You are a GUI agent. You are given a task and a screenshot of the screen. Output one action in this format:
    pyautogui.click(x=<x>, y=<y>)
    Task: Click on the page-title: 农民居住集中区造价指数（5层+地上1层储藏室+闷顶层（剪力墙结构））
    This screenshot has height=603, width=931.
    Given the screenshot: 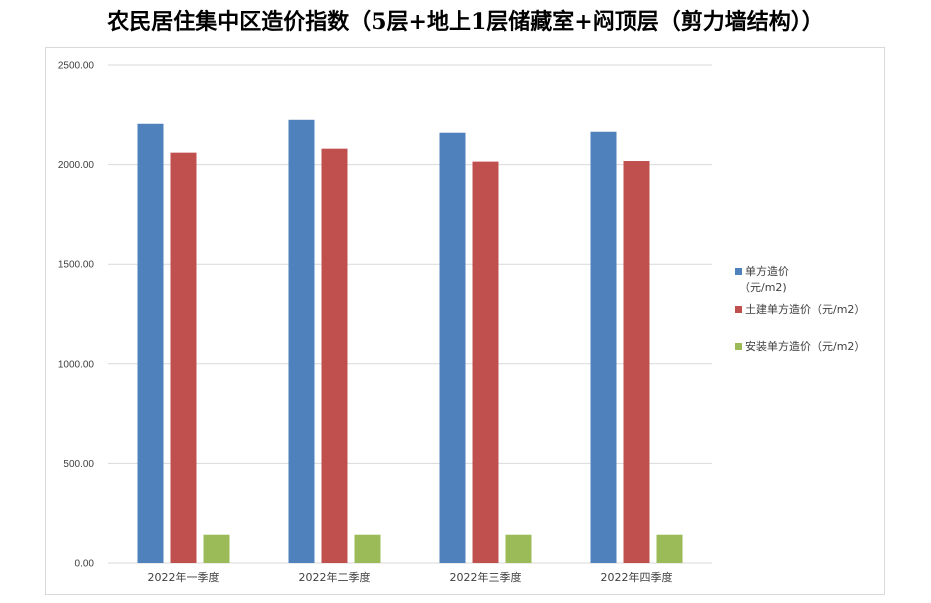 What is the action you would take?
    pyautogui.click(x=465, y=22)
    